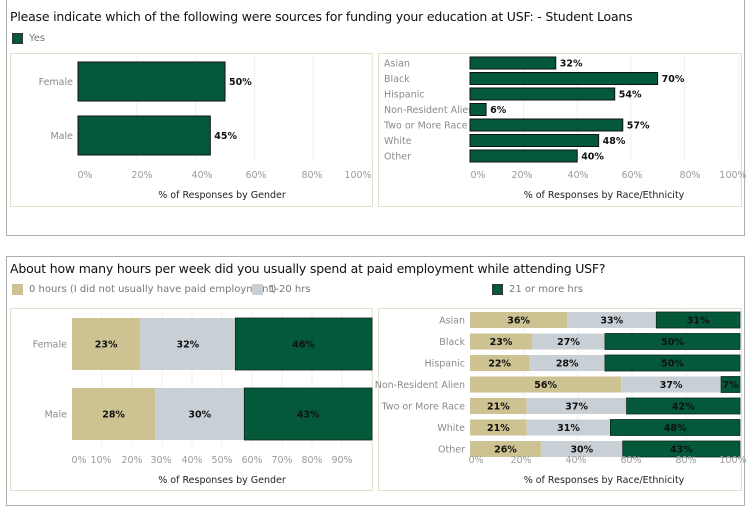  I want to click on data-label: 6%, so click(498, 110).